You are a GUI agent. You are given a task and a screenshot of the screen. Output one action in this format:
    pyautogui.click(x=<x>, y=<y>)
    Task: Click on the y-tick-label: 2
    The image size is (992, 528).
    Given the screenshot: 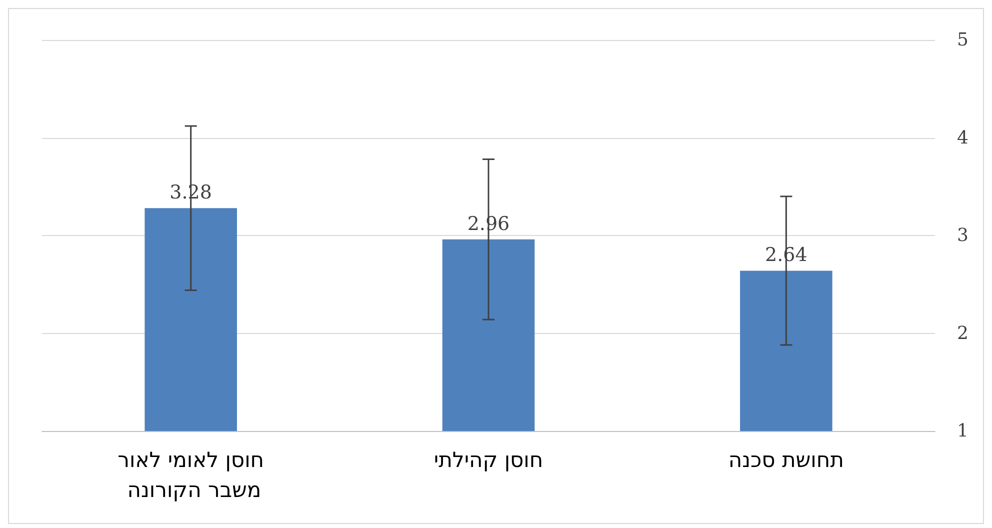 What is the action you would take?
    pyautogui.click(x=962, y=333)
    